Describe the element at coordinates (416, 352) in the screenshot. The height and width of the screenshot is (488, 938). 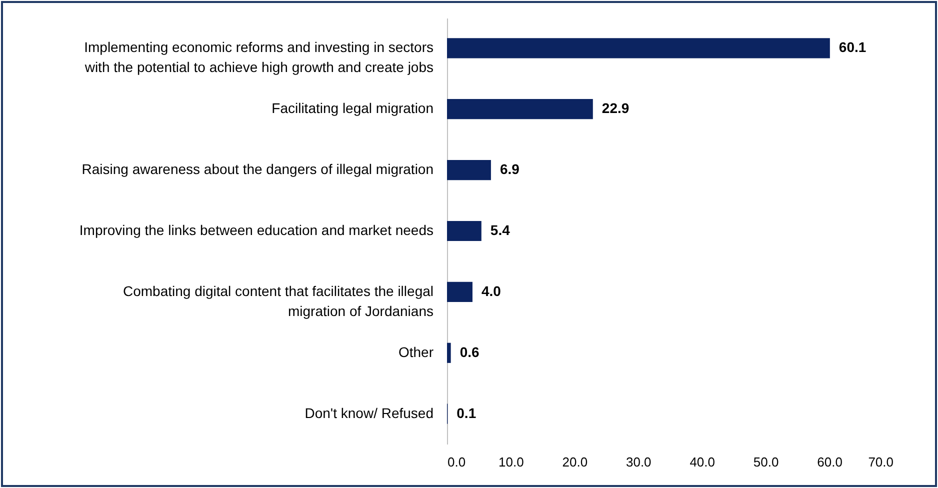
I see `y-tick-label: Other` at that location.